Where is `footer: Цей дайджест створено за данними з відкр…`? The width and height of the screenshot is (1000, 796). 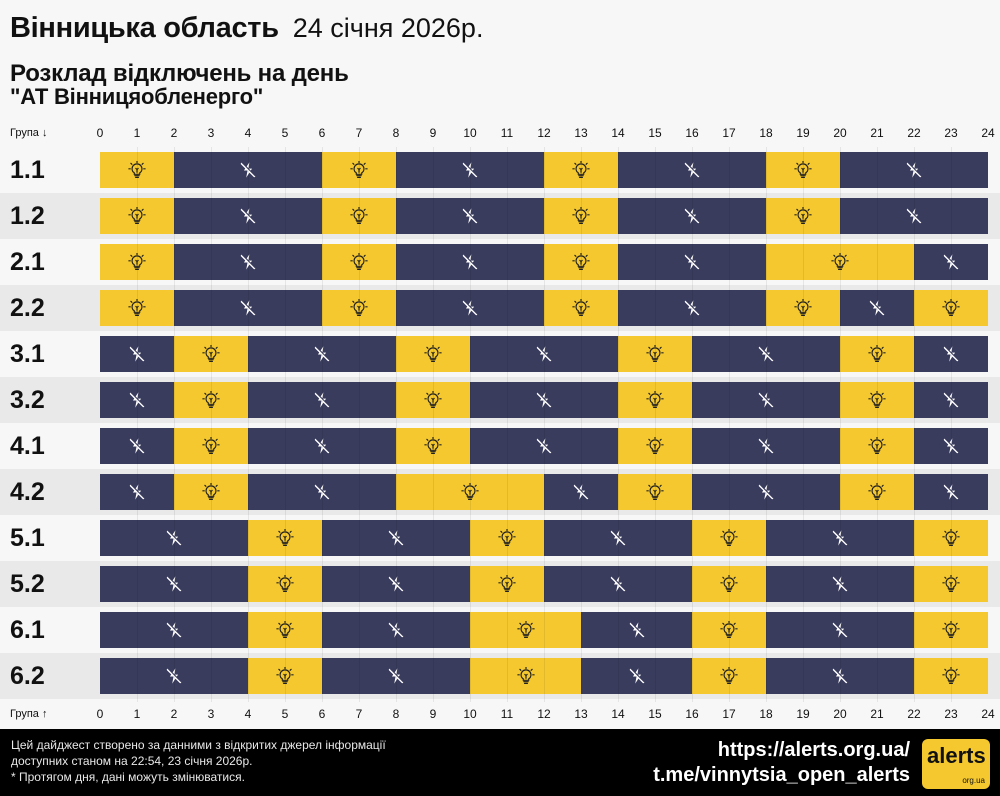
footer: Цей дайджест створено за данними з відкр… is located at coordinates (500, 762).